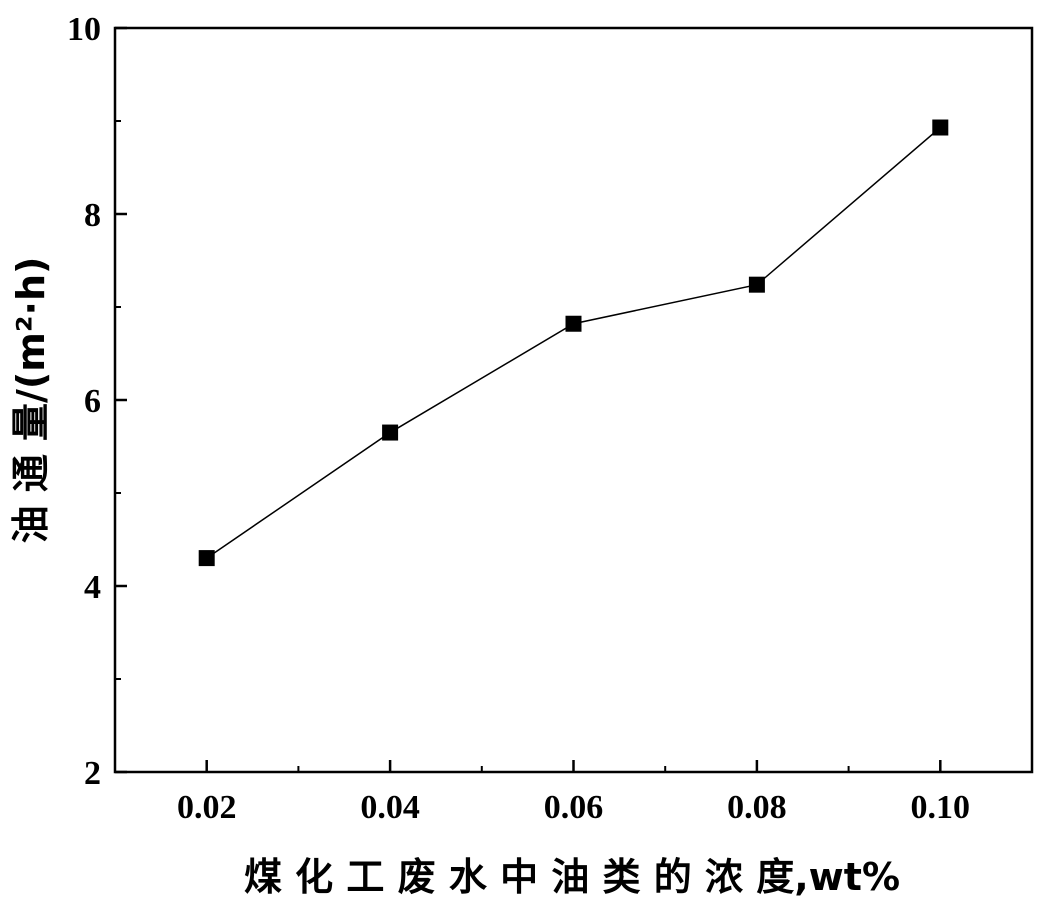  What do you see at coordinates (572, 877) in the screenshot?
I see `x-axis-title: 煤 化 工 废 水 中 油 类 的 浓 度,wt%` at bounding box center [572, 877].